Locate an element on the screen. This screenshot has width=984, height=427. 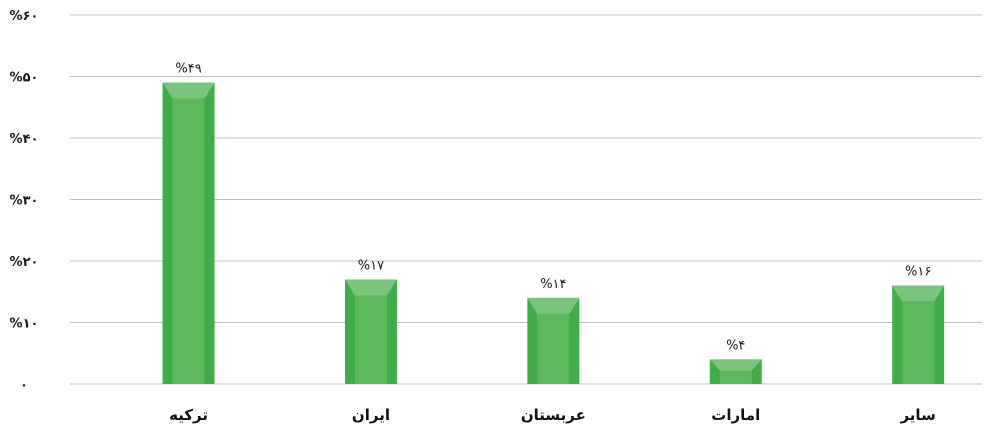
x-tick-label: امارات is located at coordinates (735, 415).